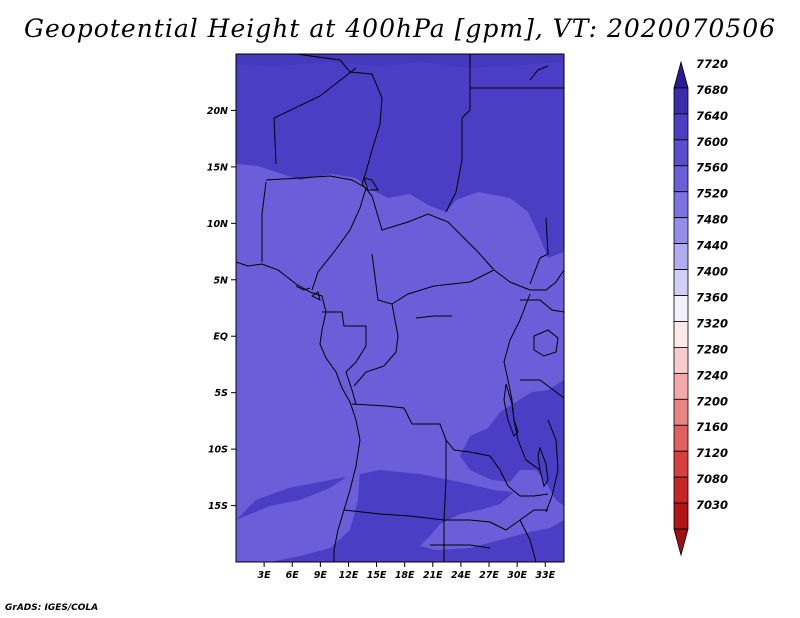 The image size is (800, 618). Describe the element at coordinates (222, 393) in the screenshot. I see `lat-tick-label: 5S` at that location.